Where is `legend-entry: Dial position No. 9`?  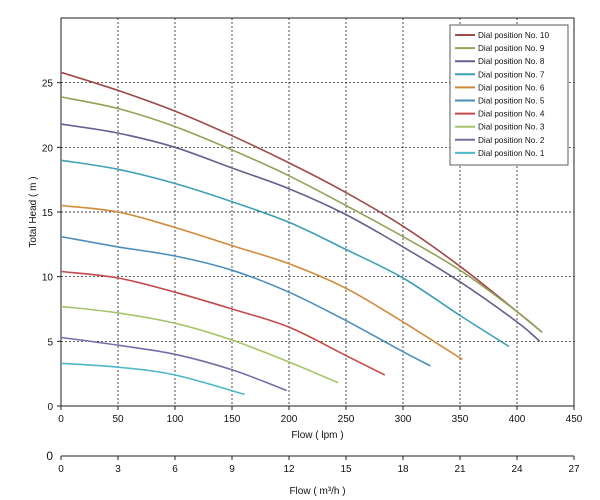
legend-entry: Dial position No. 9 is located at coordinates (511, 48).